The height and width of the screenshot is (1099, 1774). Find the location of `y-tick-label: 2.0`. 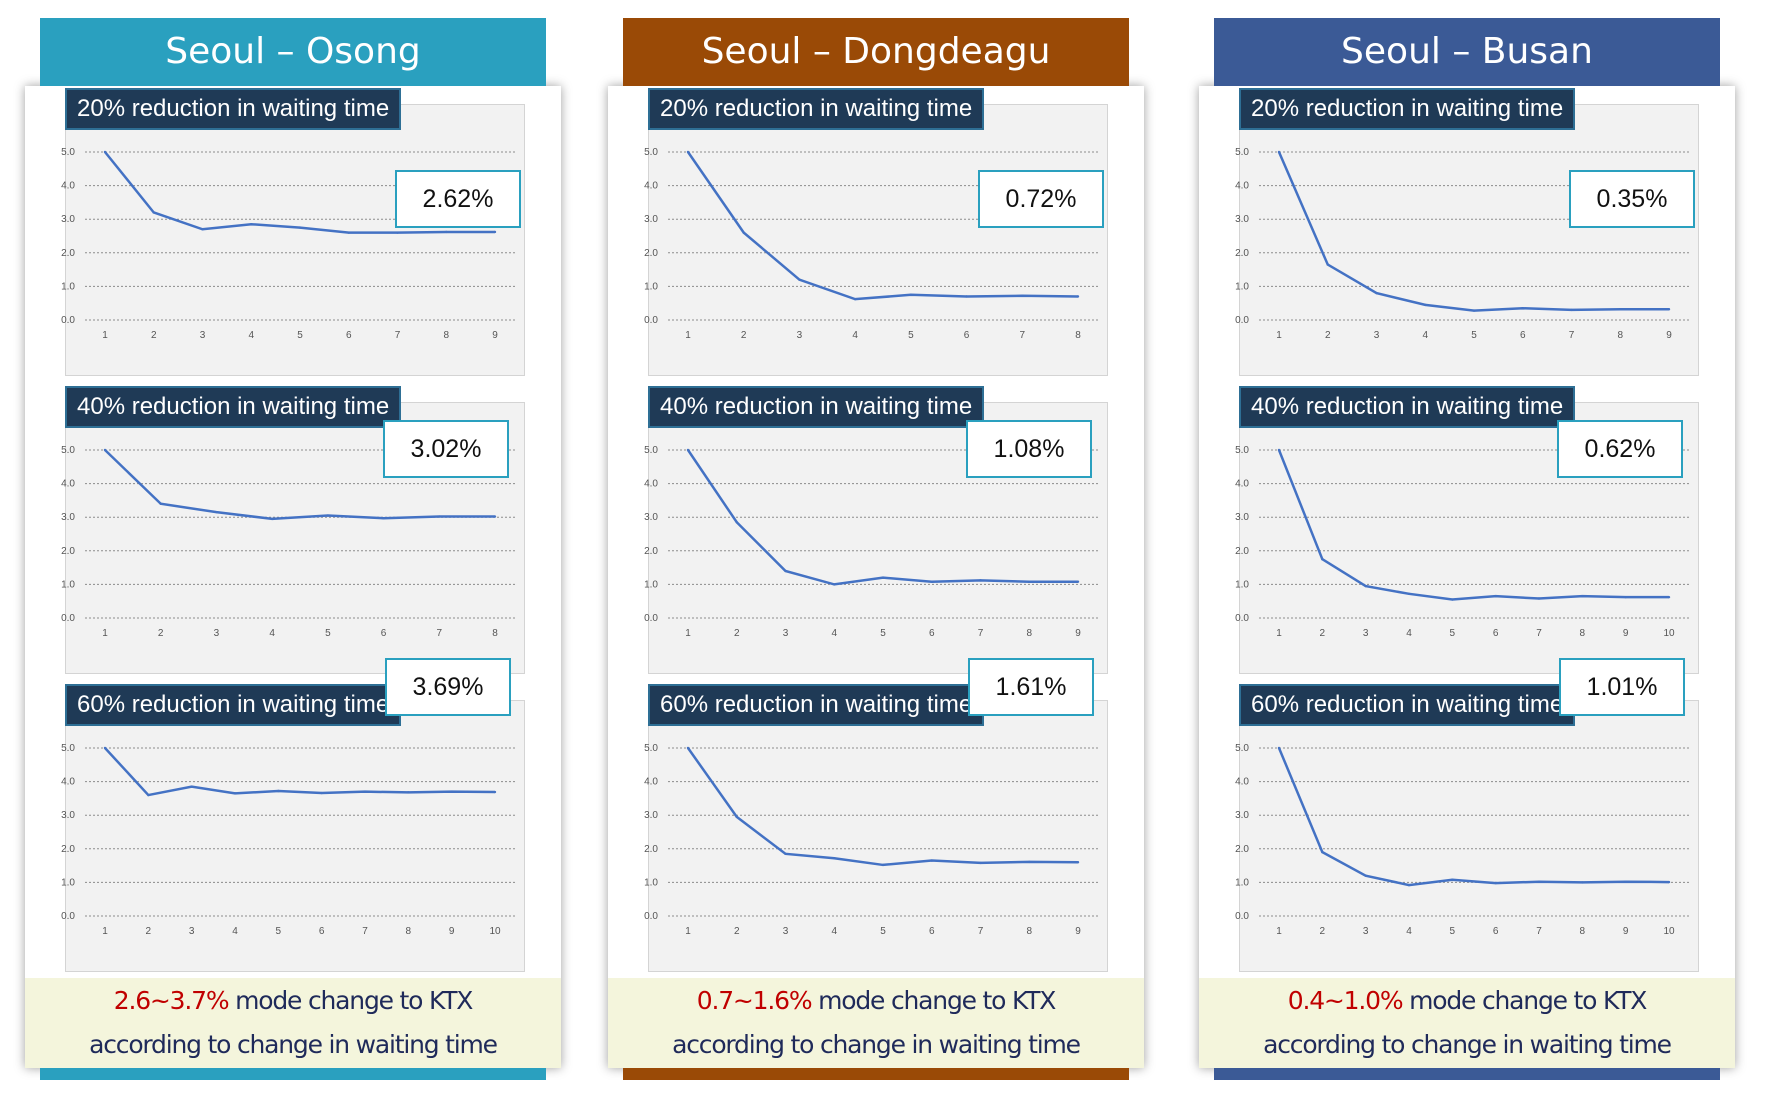

y-tick-label: 2.0 is located at coordinates (1242, 253).